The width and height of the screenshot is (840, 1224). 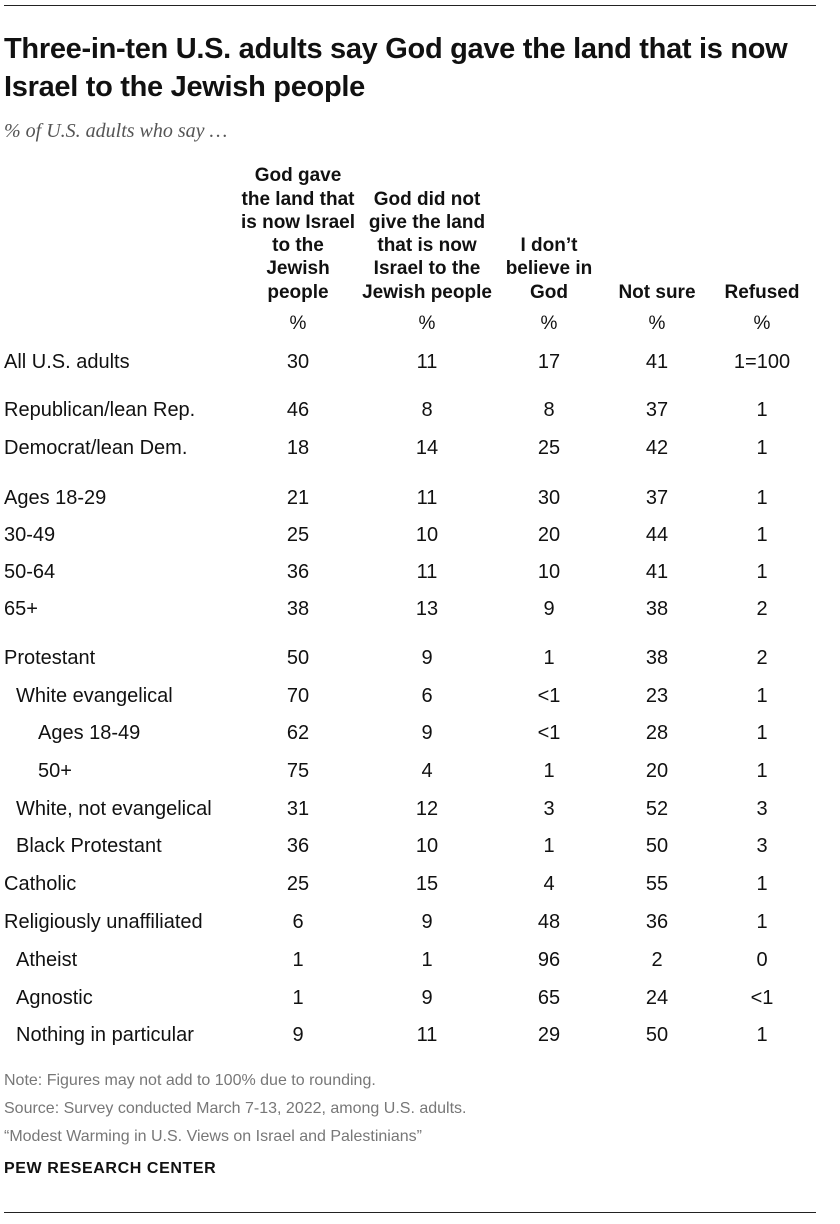 I want to click on table-cell: 20, so click(x=549, y=535).